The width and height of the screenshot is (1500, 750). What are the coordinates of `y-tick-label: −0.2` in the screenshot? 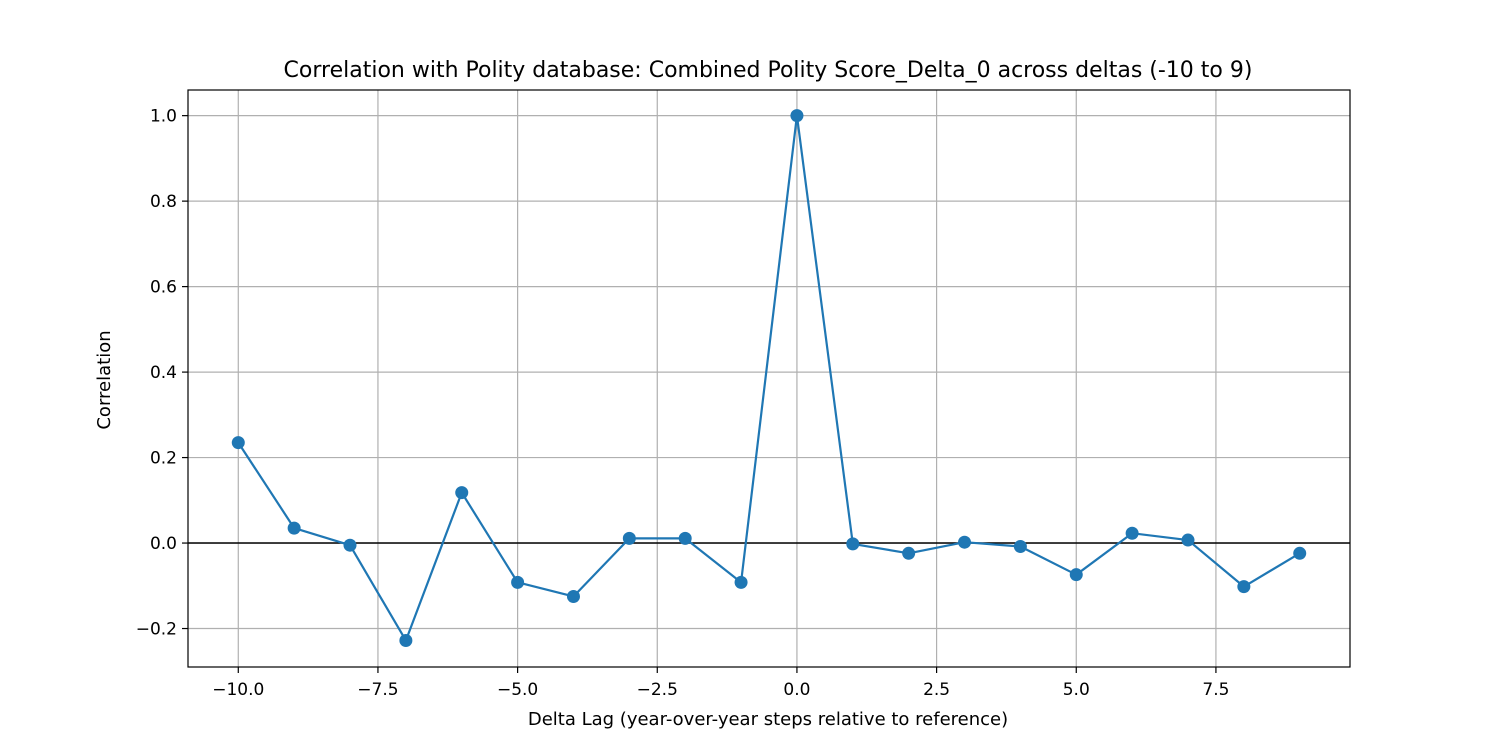 It's located at (156, 630).